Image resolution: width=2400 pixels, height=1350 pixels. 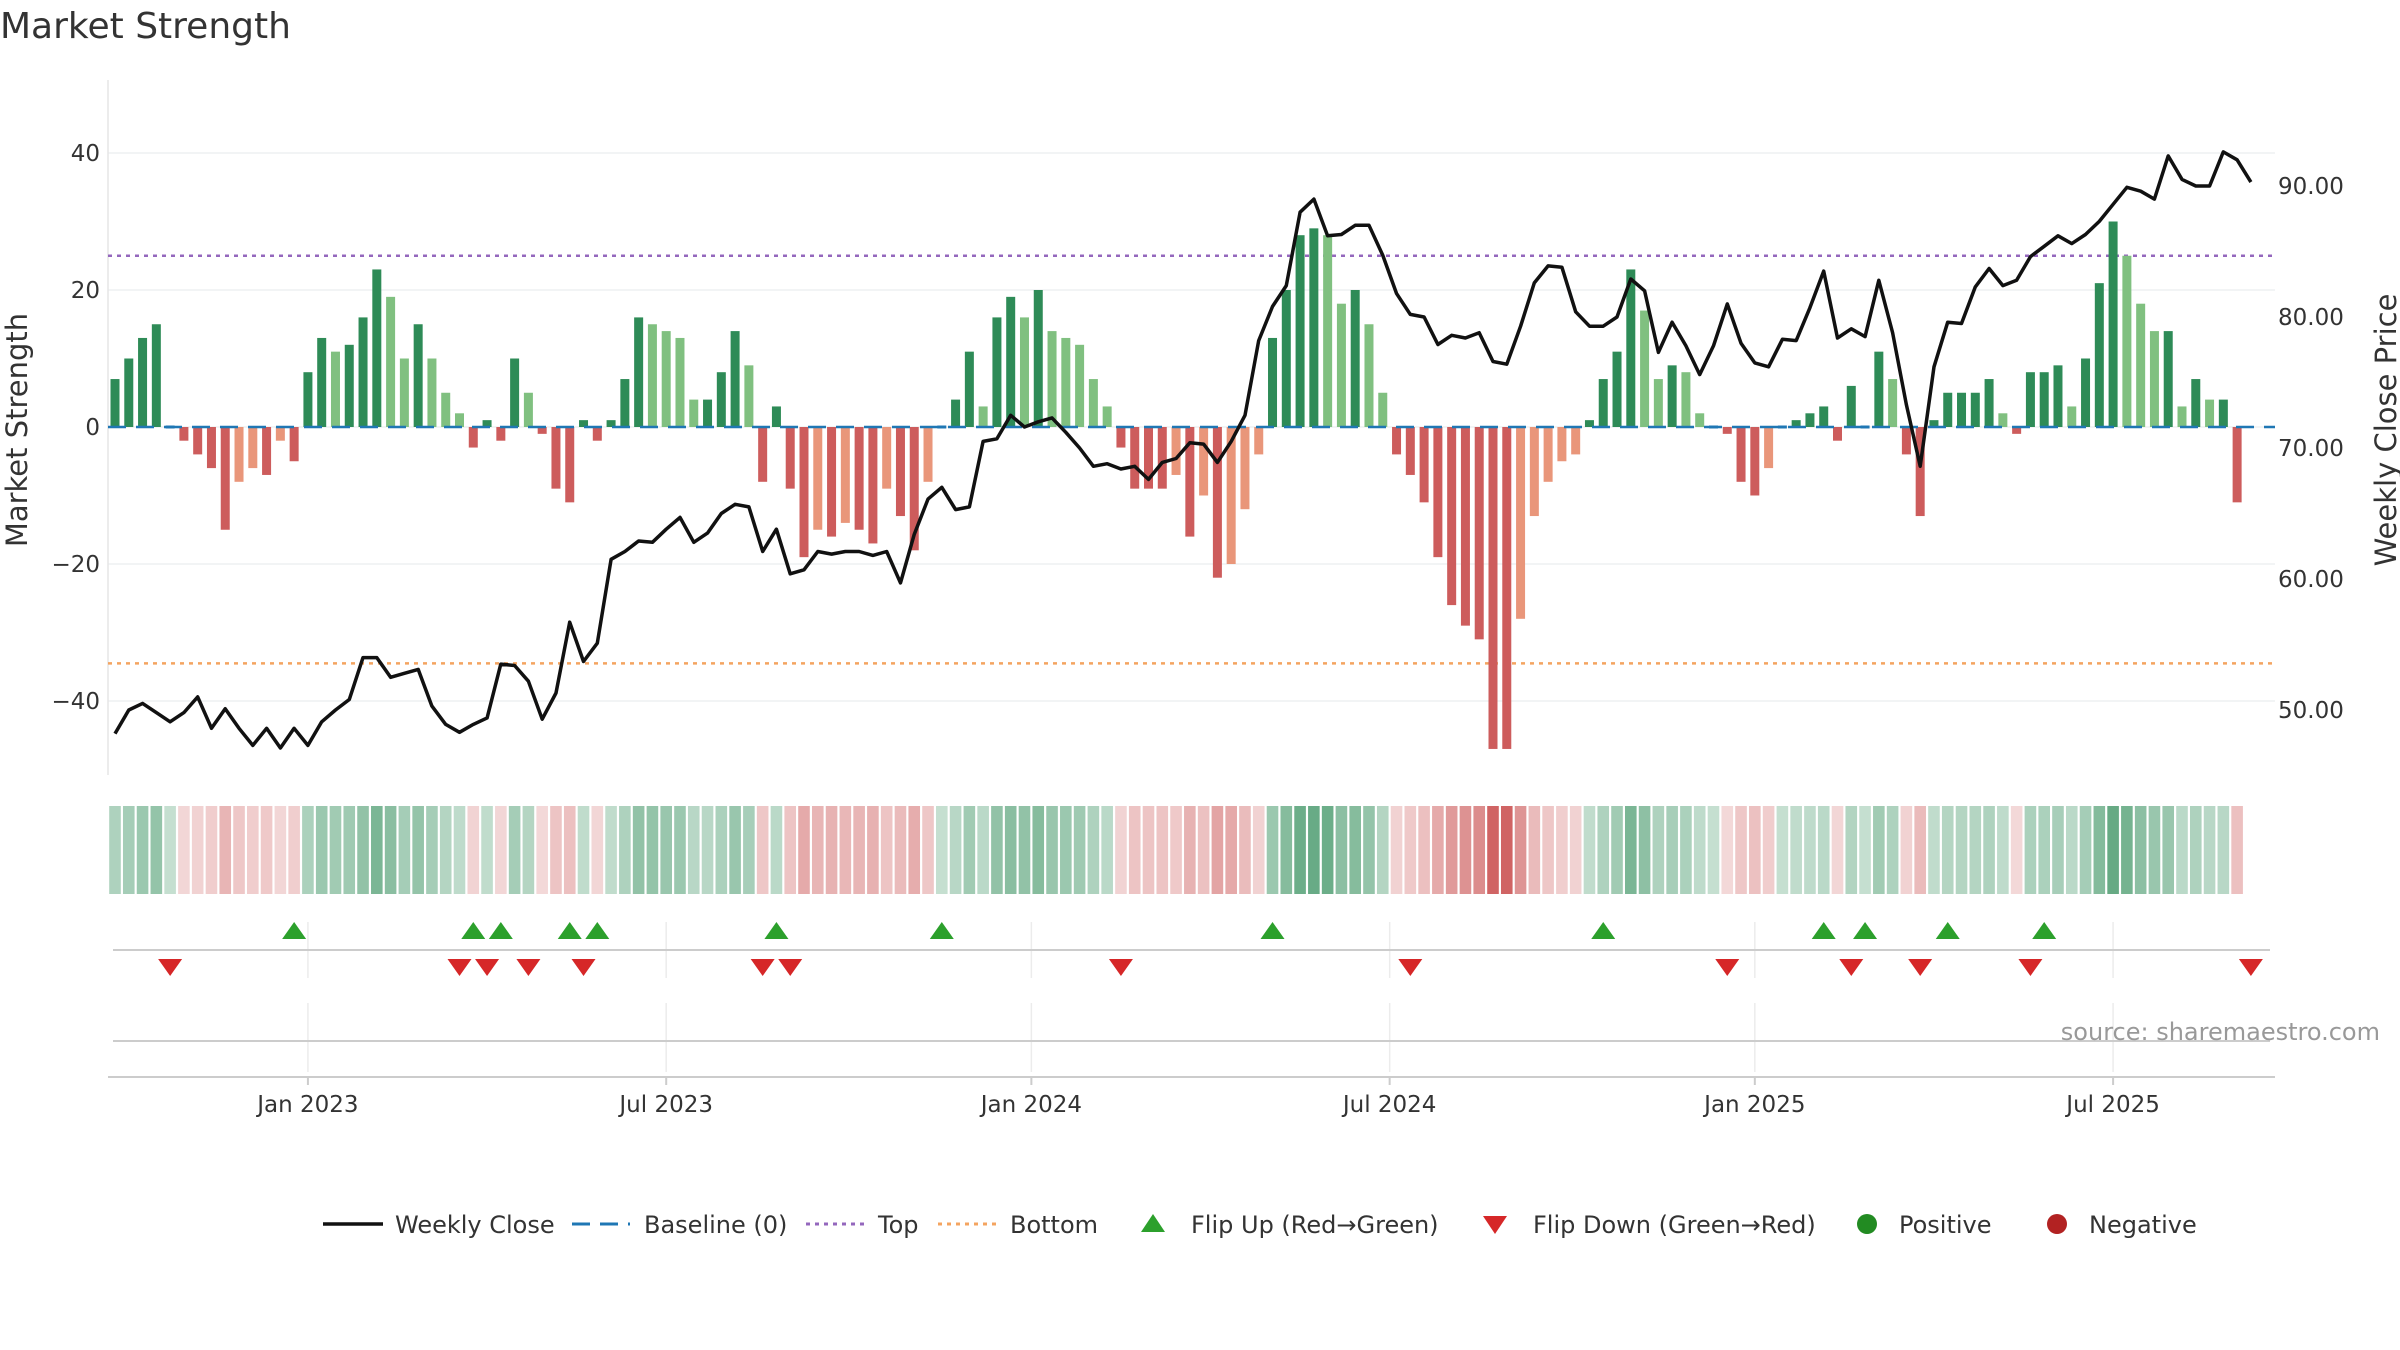 I want to click on legend-negative-dot, so click(x=2057, y=1224).